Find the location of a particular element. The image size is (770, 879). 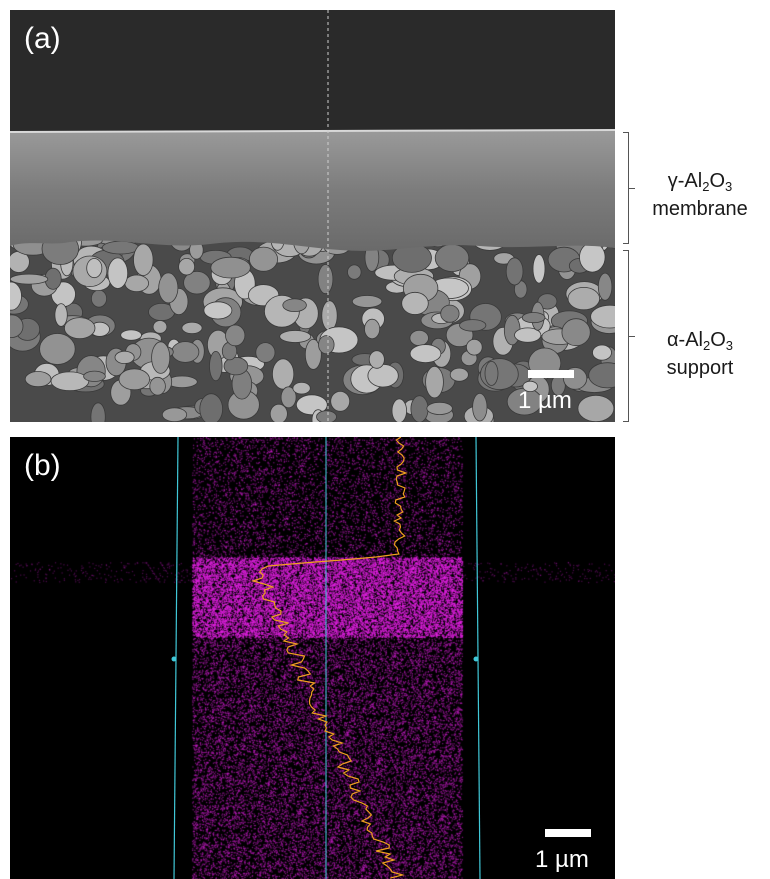

support-bracket is located at coordinates (629, 336).